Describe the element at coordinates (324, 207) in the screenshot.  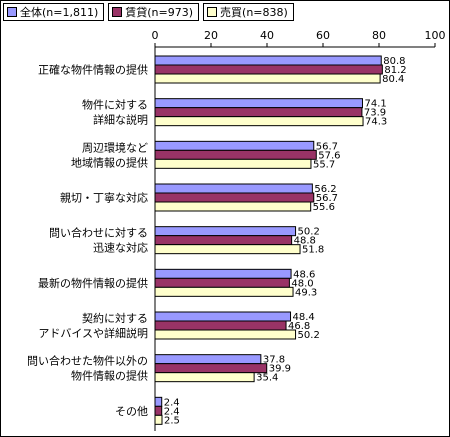
I see `value-label: 55.6` at that location.